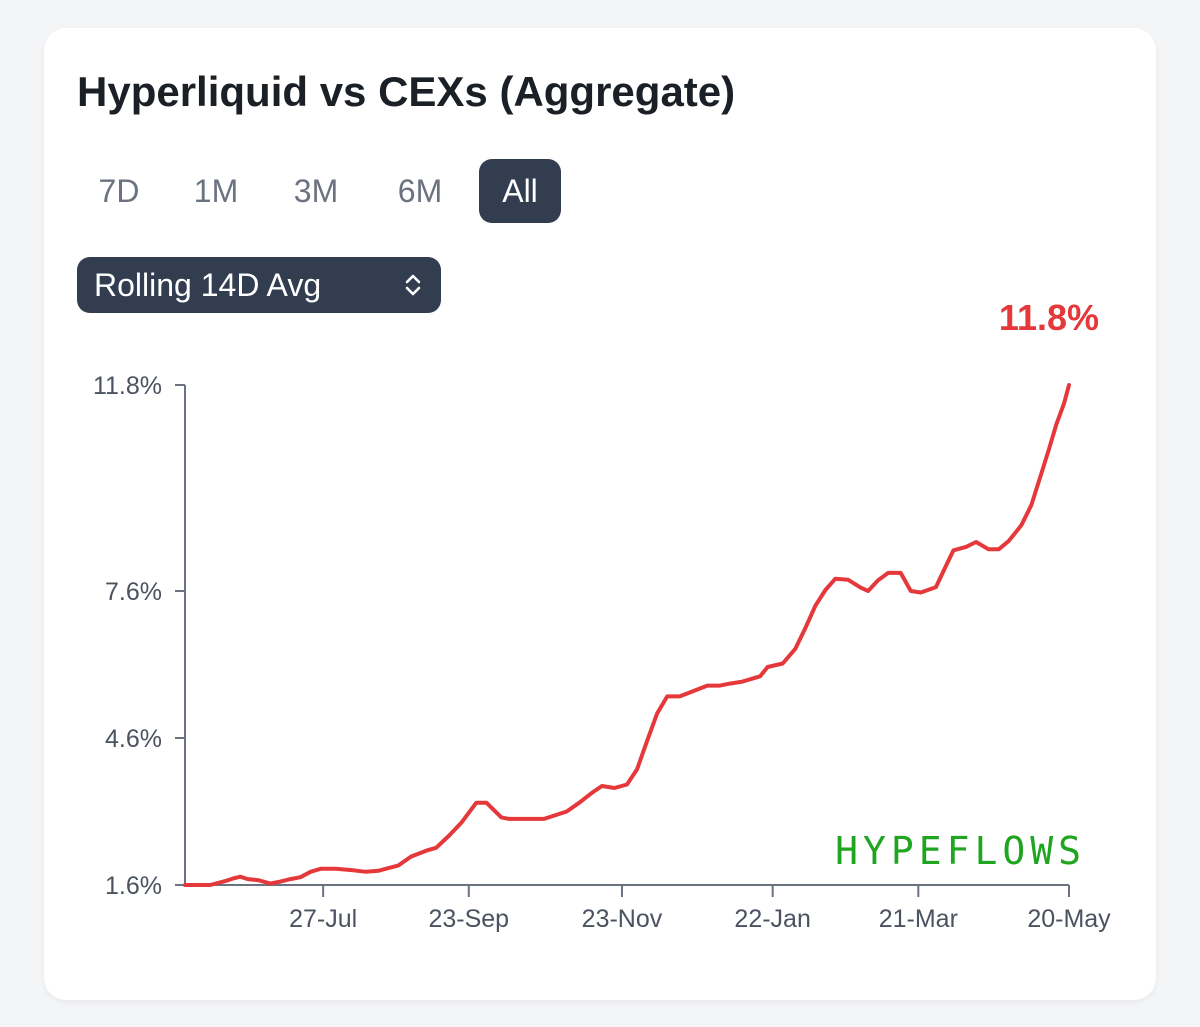  Describe the element at coordinates (1069, 919) in the screenshot. I see `x-tick-label: 20-May` at that location.